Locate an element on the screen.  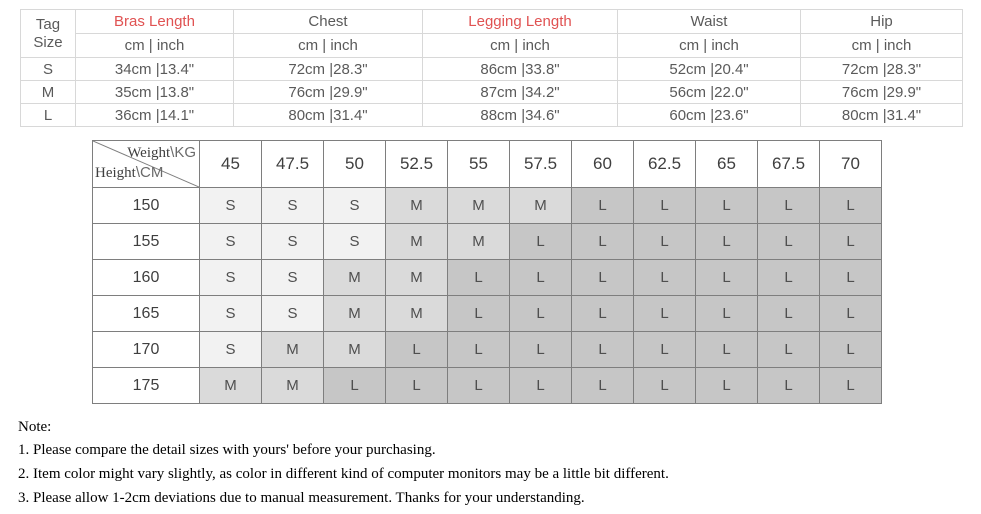
weight-word: Weight is located at coordinates (149, 153).